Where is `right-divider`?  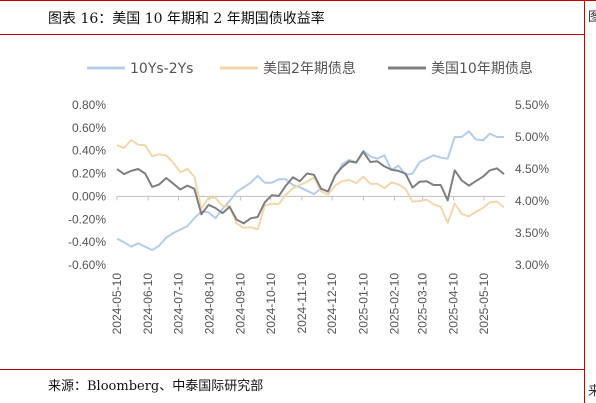
right-divider is located at coordinates (584, 201).